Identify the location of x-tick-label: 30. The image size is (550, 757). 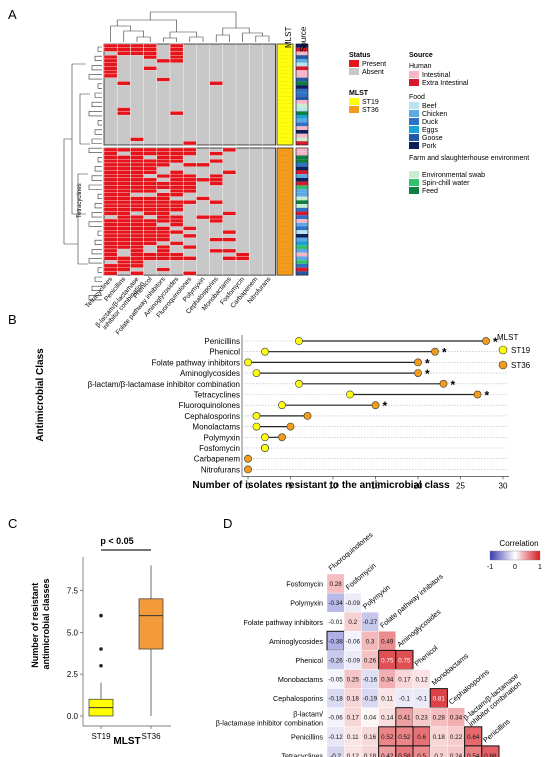
(503, 485).